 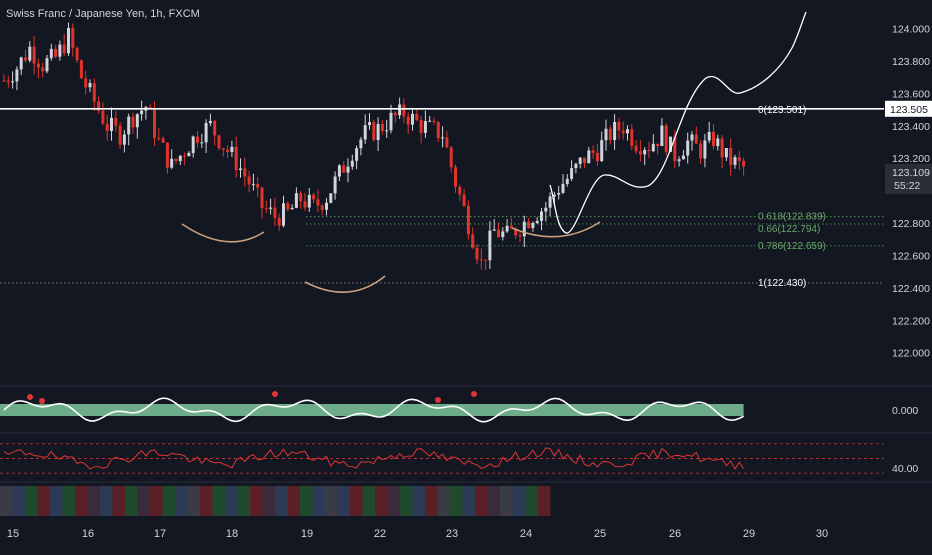 What do you see at coordinates (374, 458) in the screenshot?
I see `rsi-line` at bounding box center [374, 458].